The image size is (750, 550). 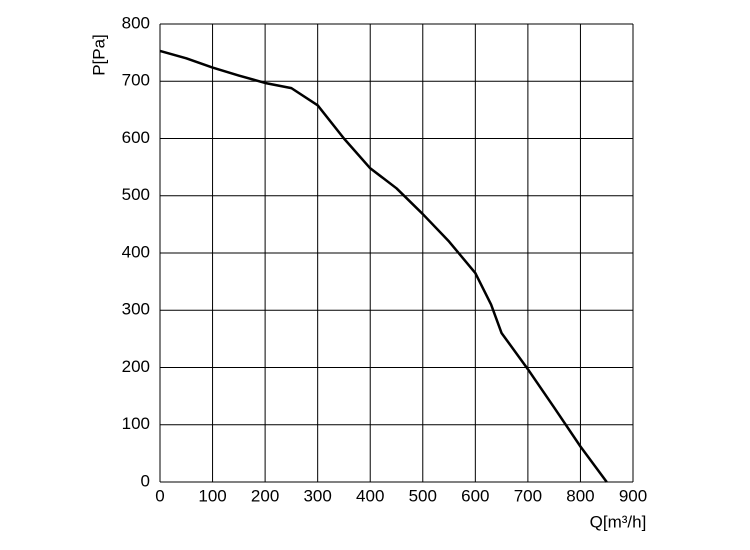 I want to click on y-tick-label: 800, so click(x=136, y=22).